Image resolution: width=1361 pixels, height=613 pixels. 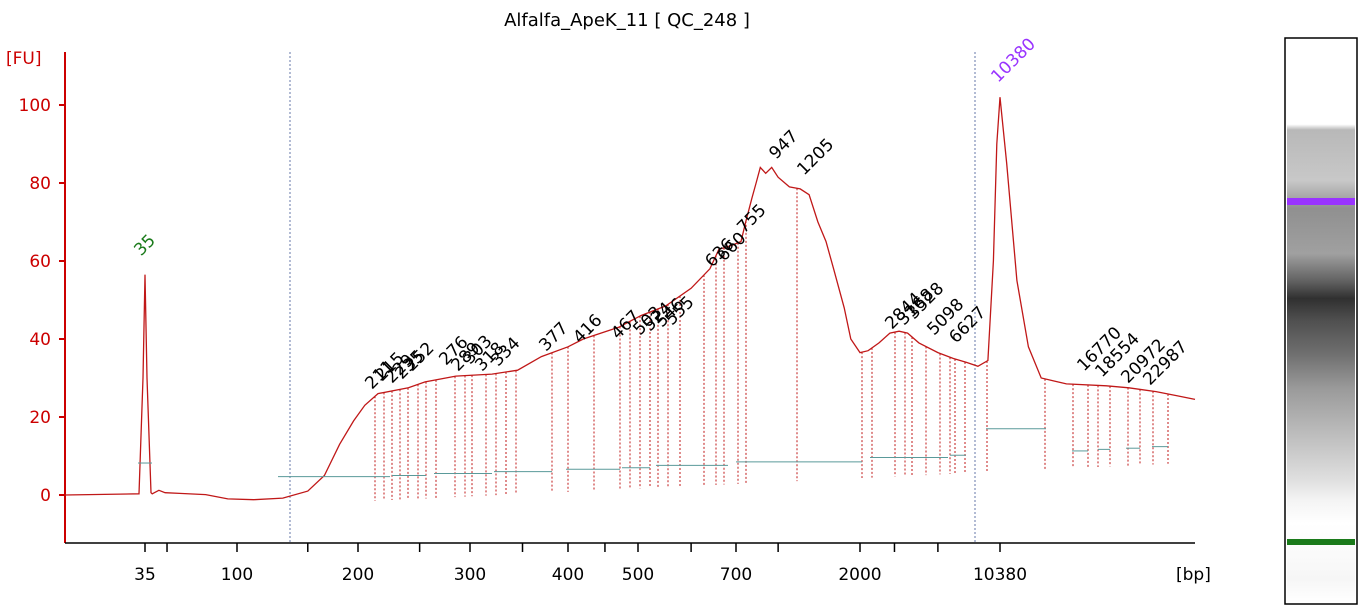 I want to click on x-tick-label: 300, so click(x=470, y=575).